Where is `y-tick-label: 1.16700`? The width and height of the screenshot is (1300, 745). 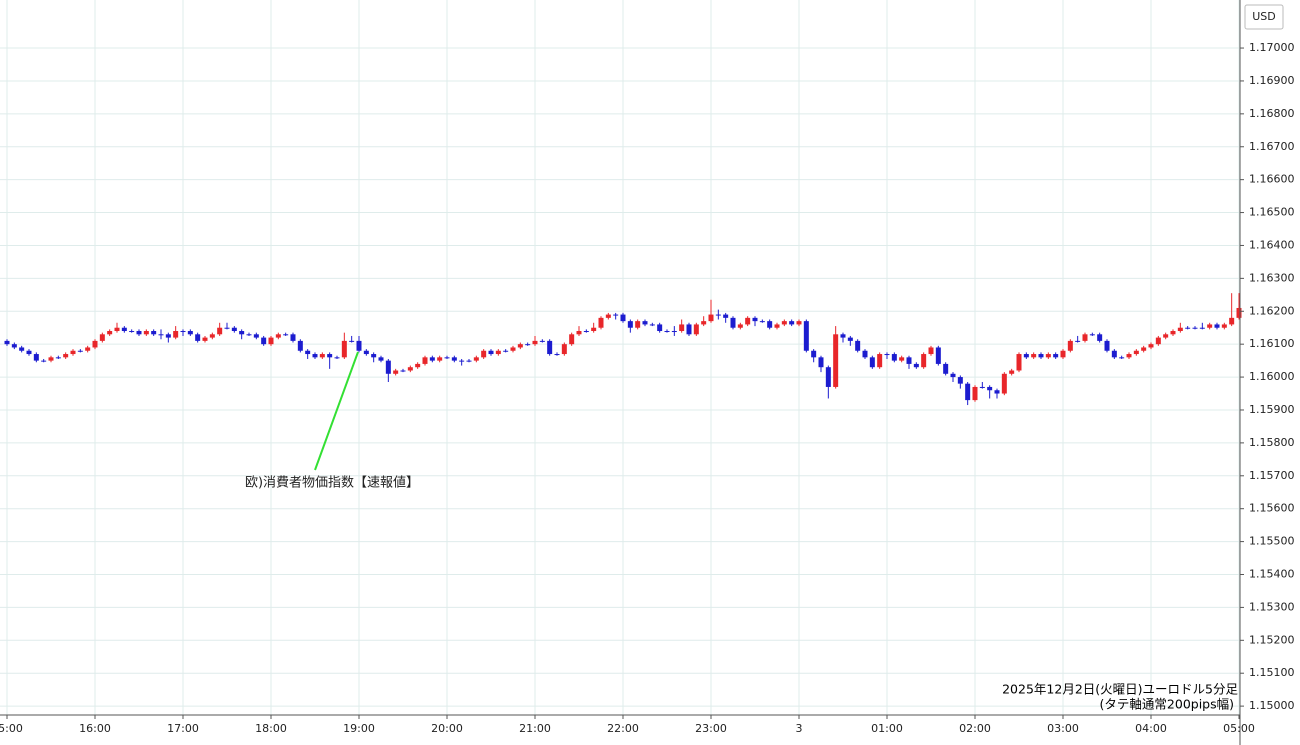 y-tick-label: 1.16700 is located at coordinates (1272, 146).